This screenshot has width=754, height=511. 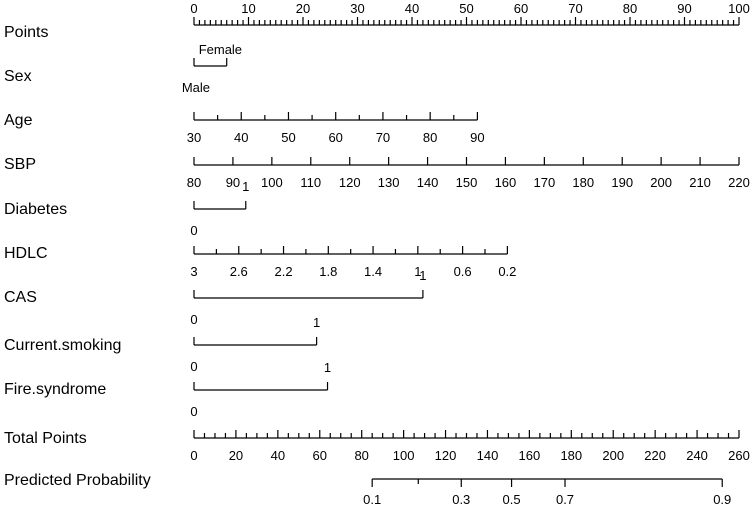 I want to click on age-tick-label: 40, so click(x=241, y=137).